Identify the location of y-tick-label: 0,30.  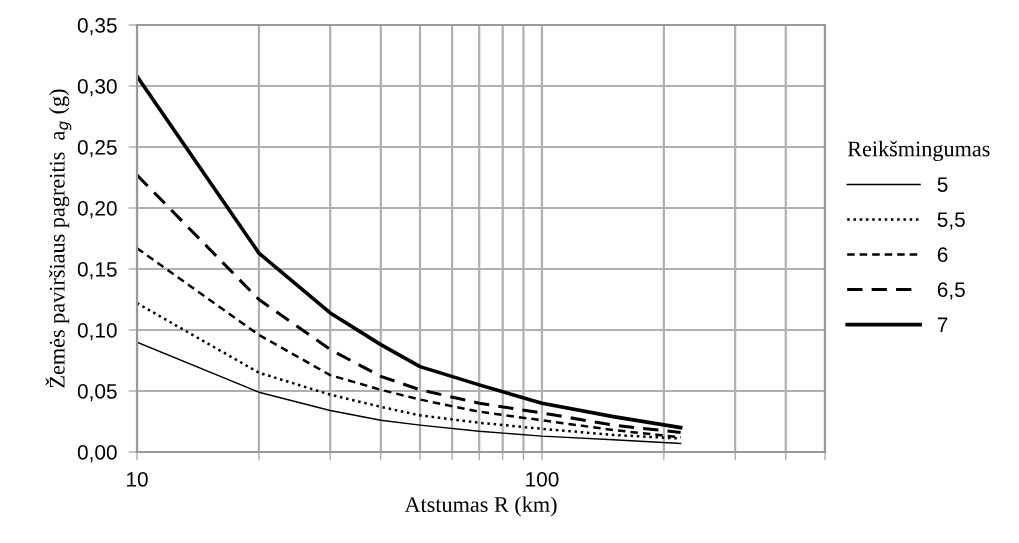
(97, 88).